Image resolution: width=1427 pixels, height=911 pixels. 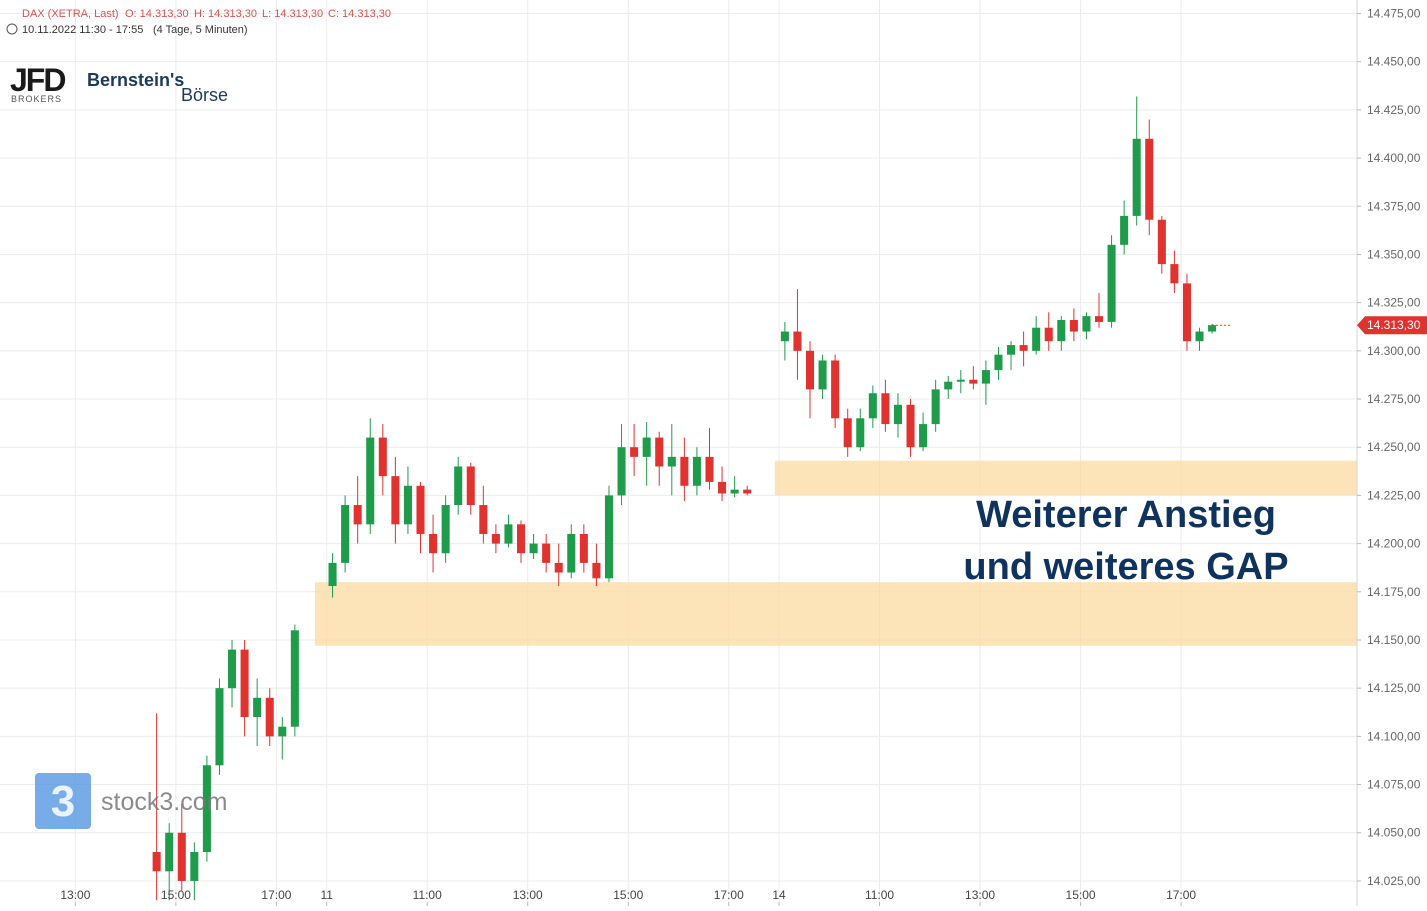 What do you see at coordinates (1394, 592) in the screenshot?
I see `y-tick-label: 14.175,00` at bounding box center [1394, 592].